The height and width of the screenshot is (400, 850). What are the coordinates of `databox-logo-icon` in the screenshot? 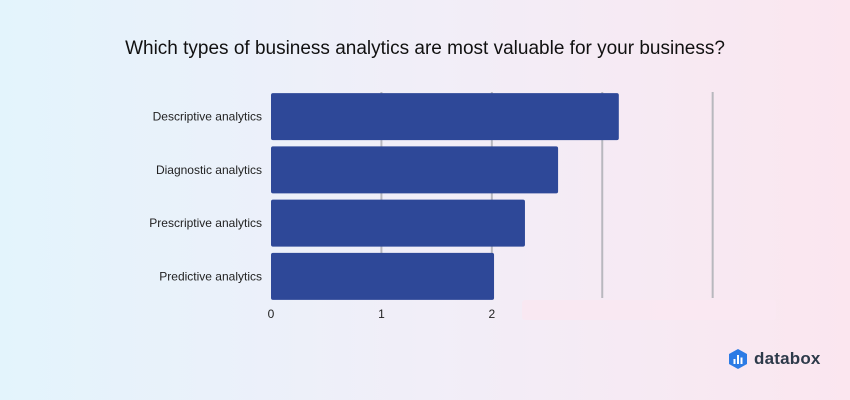 It's located at (738, 359).